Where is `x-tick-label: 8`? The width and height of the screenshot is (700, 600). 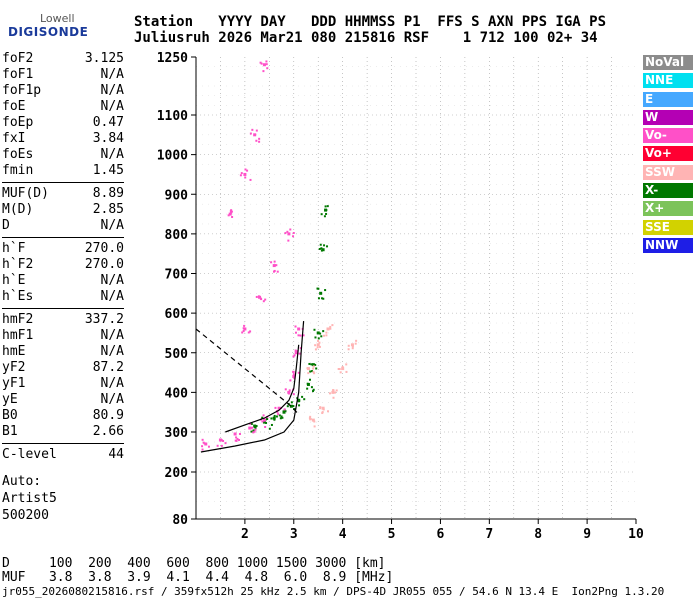
x-tick-label: 8 is located at coordinates (538, 534).